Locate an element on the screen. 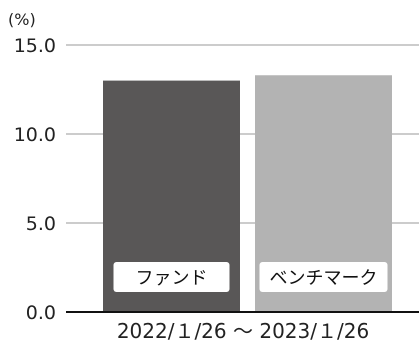 The width and height of the screenshot is (419, 341). y-tick-label: 15.0 is located at coordinates (35, 46).